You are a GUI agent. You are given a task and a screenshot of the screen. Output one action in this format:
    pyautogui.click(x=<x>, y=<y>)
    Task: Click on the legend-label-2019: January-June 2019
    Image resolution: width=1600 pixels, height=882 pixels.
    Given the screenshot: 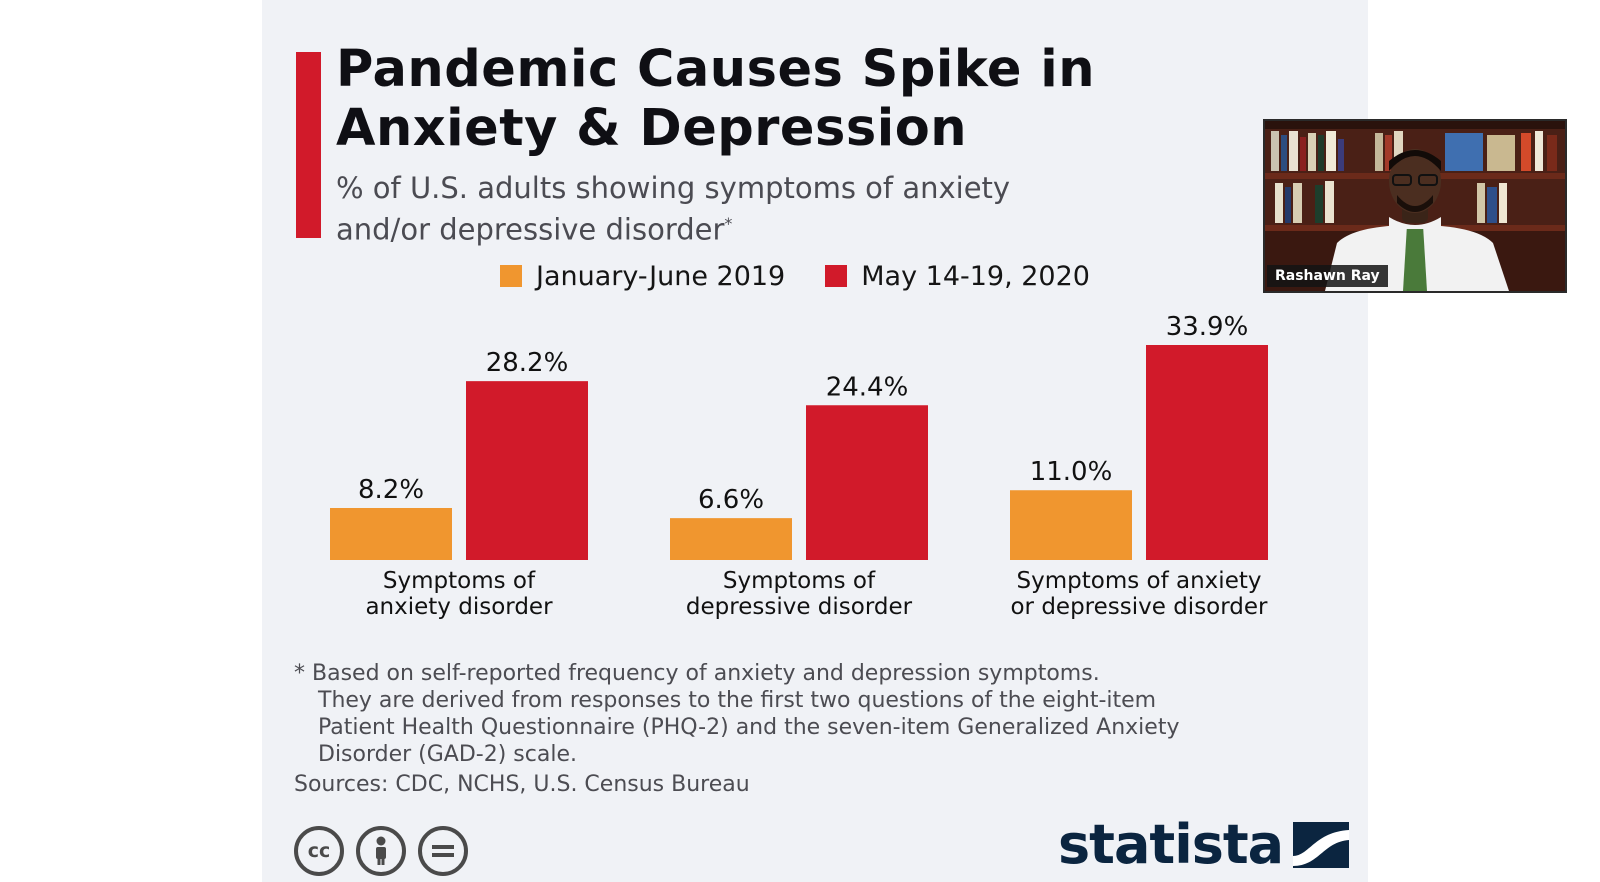 What is the action you would take?
    pyautogui.click(x=661, y=276)
    